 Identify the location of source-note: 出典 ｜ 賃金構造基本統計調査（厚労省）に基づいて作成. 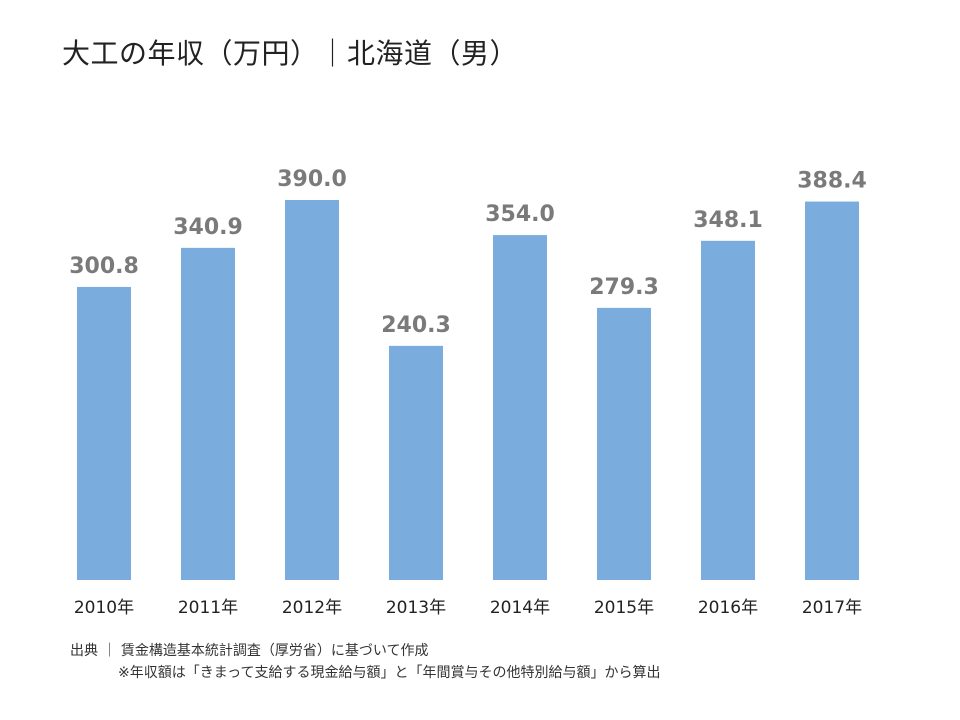
(249, 651).